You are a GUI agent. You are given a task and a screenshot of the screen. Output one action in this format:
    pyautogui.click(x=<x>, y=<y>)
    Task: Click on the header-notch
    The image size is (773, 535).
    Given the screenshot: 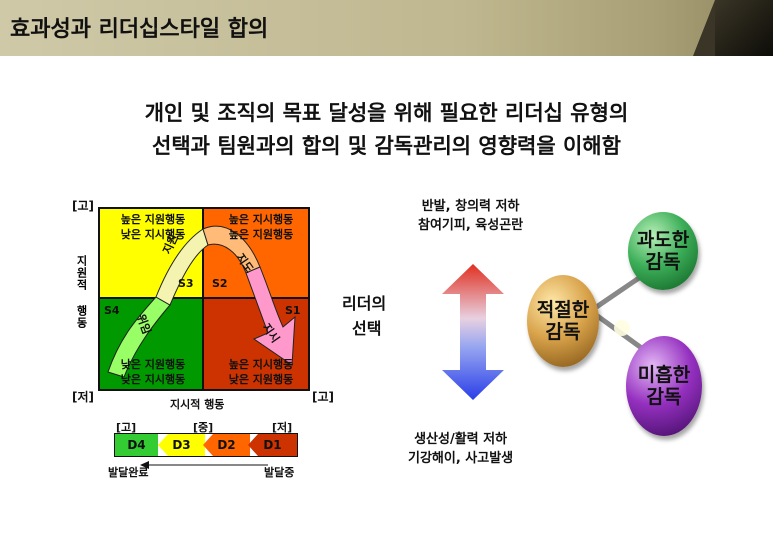 What is the action you would take?
    pyautogui.click(x=704, y=28)
    